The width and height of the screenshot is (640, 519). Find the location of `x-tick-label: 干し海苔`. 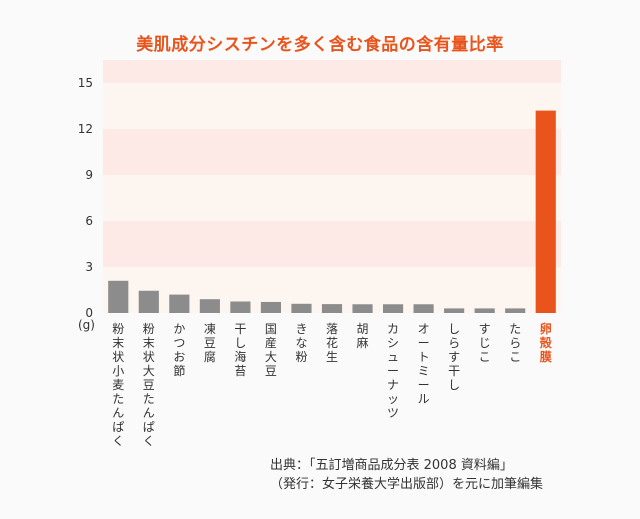

x-tick-label: 干し海苔 is located at coordinates (240, 350).